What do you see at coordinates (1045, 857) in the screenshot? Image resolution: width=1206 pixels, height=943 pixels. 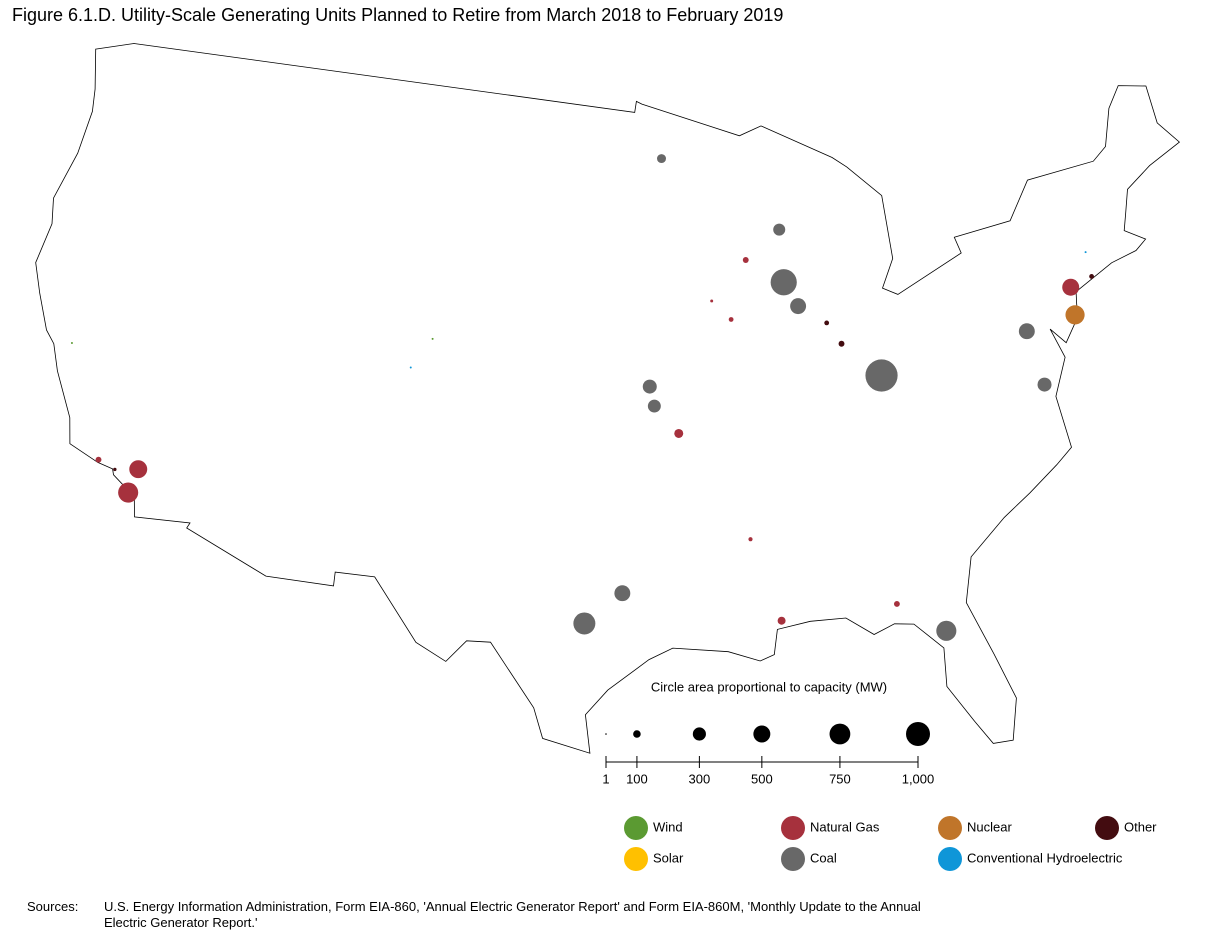 I see `legend-label: Conventional Hydroelectric` at bounding box center [1045, 857].